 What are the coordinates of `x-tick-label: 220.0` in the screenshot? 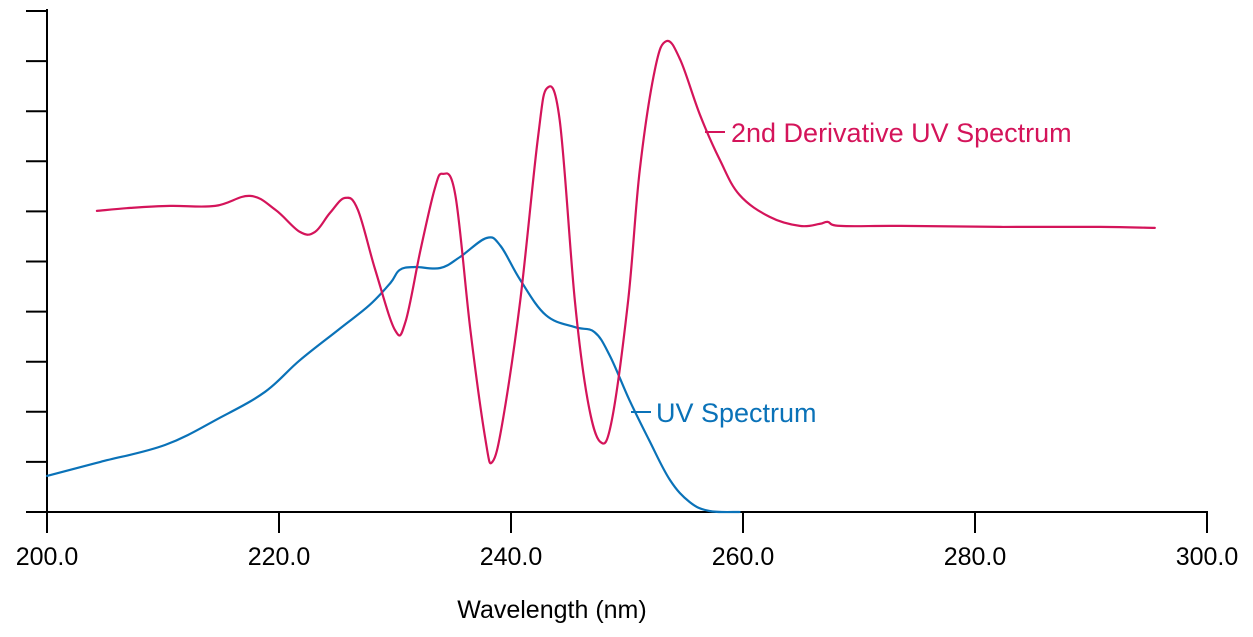 It's located at (279, 557).